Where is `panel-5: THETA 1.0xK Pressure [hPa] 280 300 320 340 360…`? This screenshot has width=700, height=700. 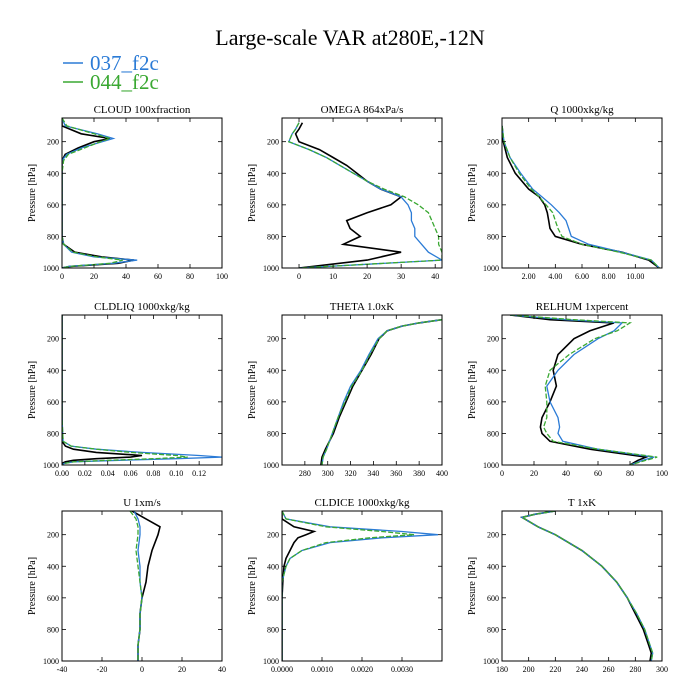 panel-5: THETA 1.0xK Pressure [hPa] 280 300 320 340 360… is located at coordinates (347, 389).